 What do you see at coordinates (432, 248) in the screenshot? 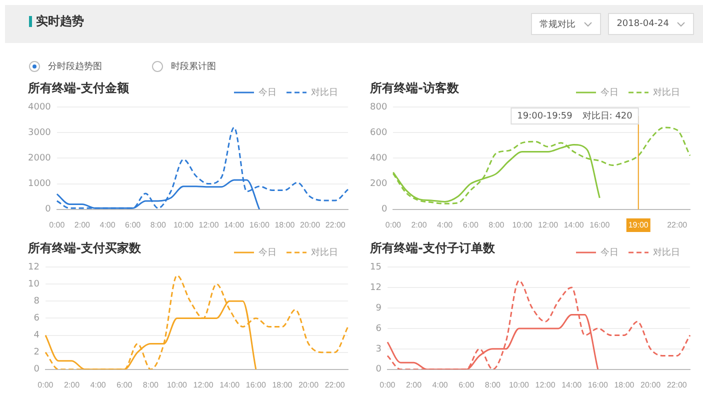
I see `chart-title: 所有终端-支付子订单数` at bounding box center [432, 248].